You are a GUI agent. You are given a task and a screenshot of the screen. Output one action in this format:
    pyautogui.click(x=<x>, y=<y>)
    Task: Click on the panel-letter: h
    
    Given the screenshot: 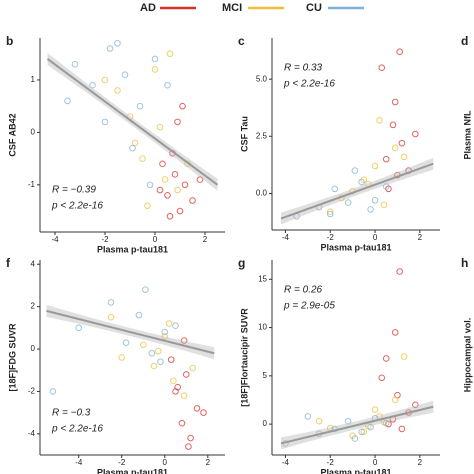 What is the action you would take?
    pyautogui.click(x=464, y=263)
    